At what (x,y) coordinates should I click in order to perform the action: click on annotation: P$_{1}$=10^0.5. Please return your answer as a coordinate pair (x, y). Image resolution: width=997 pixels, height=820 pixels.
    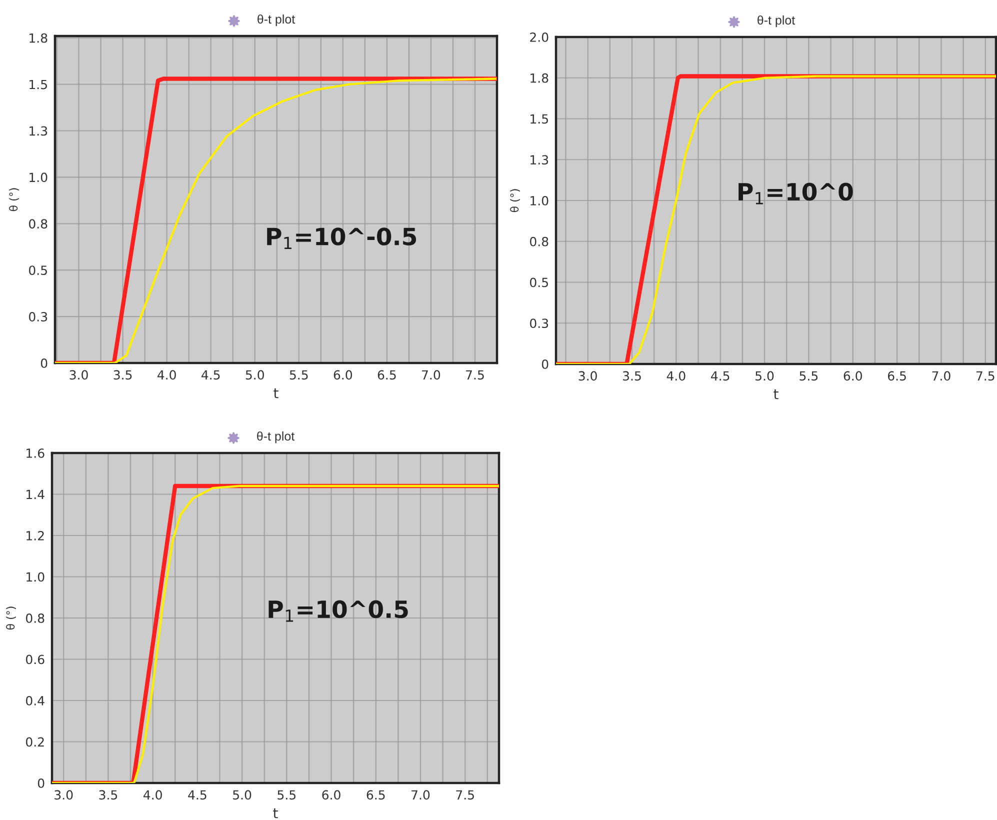
    Looking at the image, I should click on (338, 611).